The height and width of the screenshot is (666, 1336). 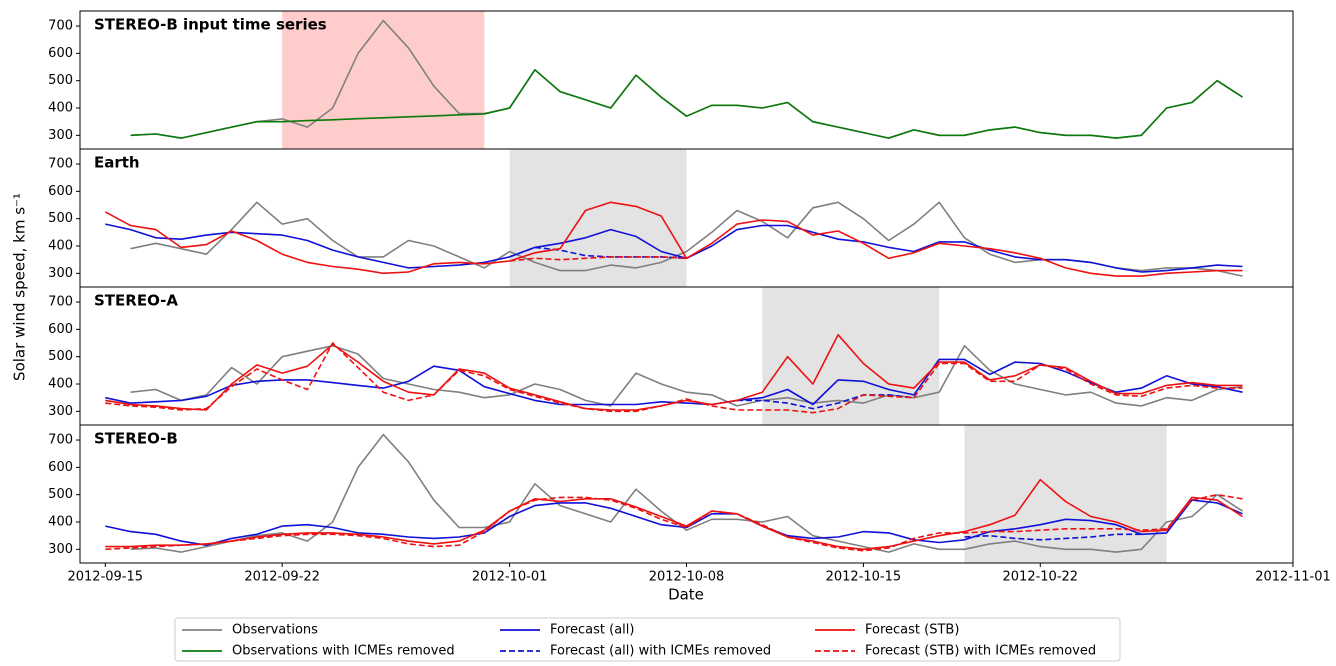 I want to click on x-tick-label: 2012-10-22, so click(x=1041, y=577).